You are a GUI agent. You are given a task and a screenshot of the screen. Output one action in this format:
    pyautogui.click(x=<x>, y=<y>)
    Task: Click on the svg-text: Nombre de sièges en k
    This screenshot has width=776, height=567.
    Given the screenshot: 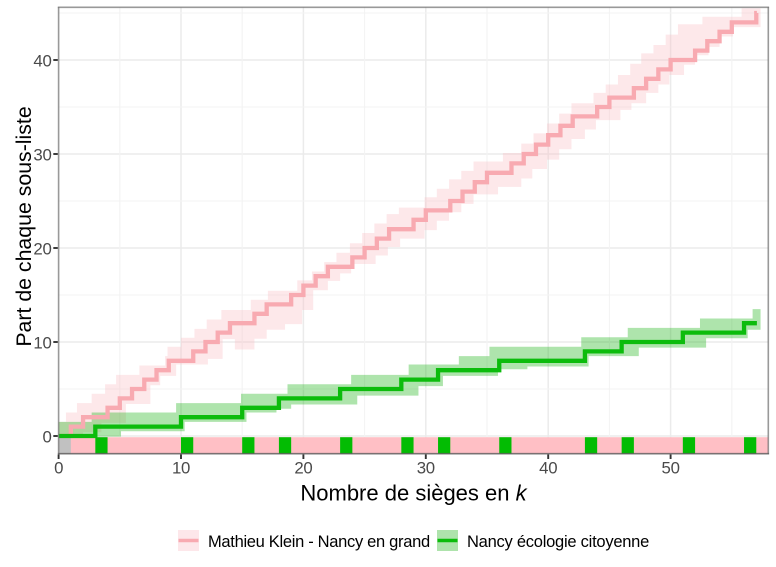 What is the action you would take?
    pyautogui.click(x=413, y=493)
    